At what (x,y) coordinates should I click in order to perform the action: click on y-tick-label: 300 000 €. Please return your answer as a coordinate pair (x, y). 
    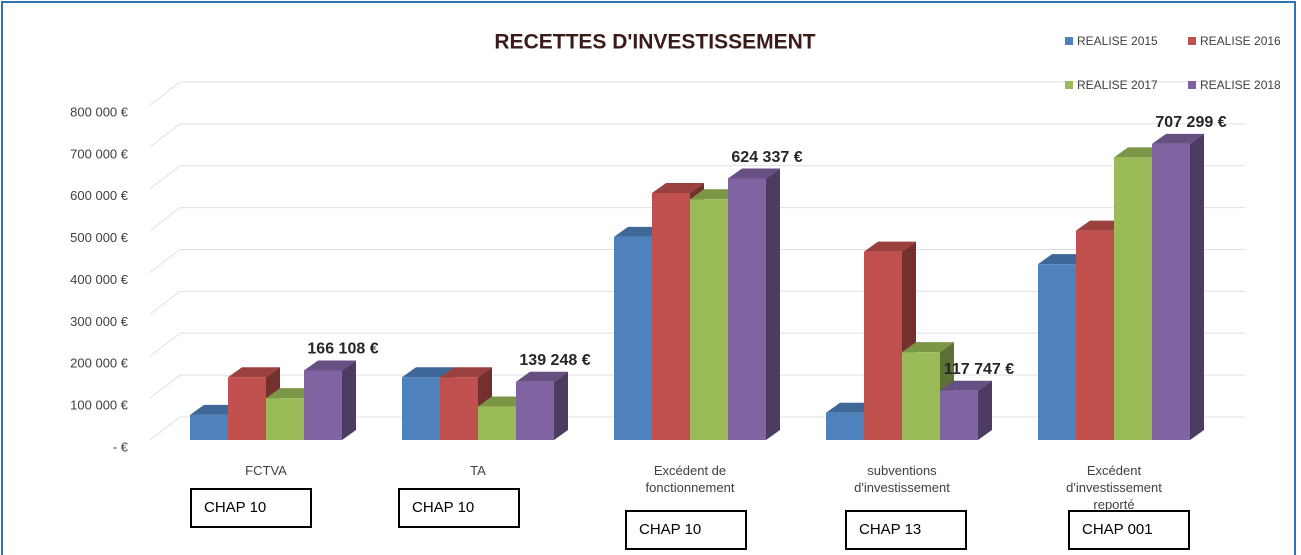
    Looking at the image, I should click on (99, 321).